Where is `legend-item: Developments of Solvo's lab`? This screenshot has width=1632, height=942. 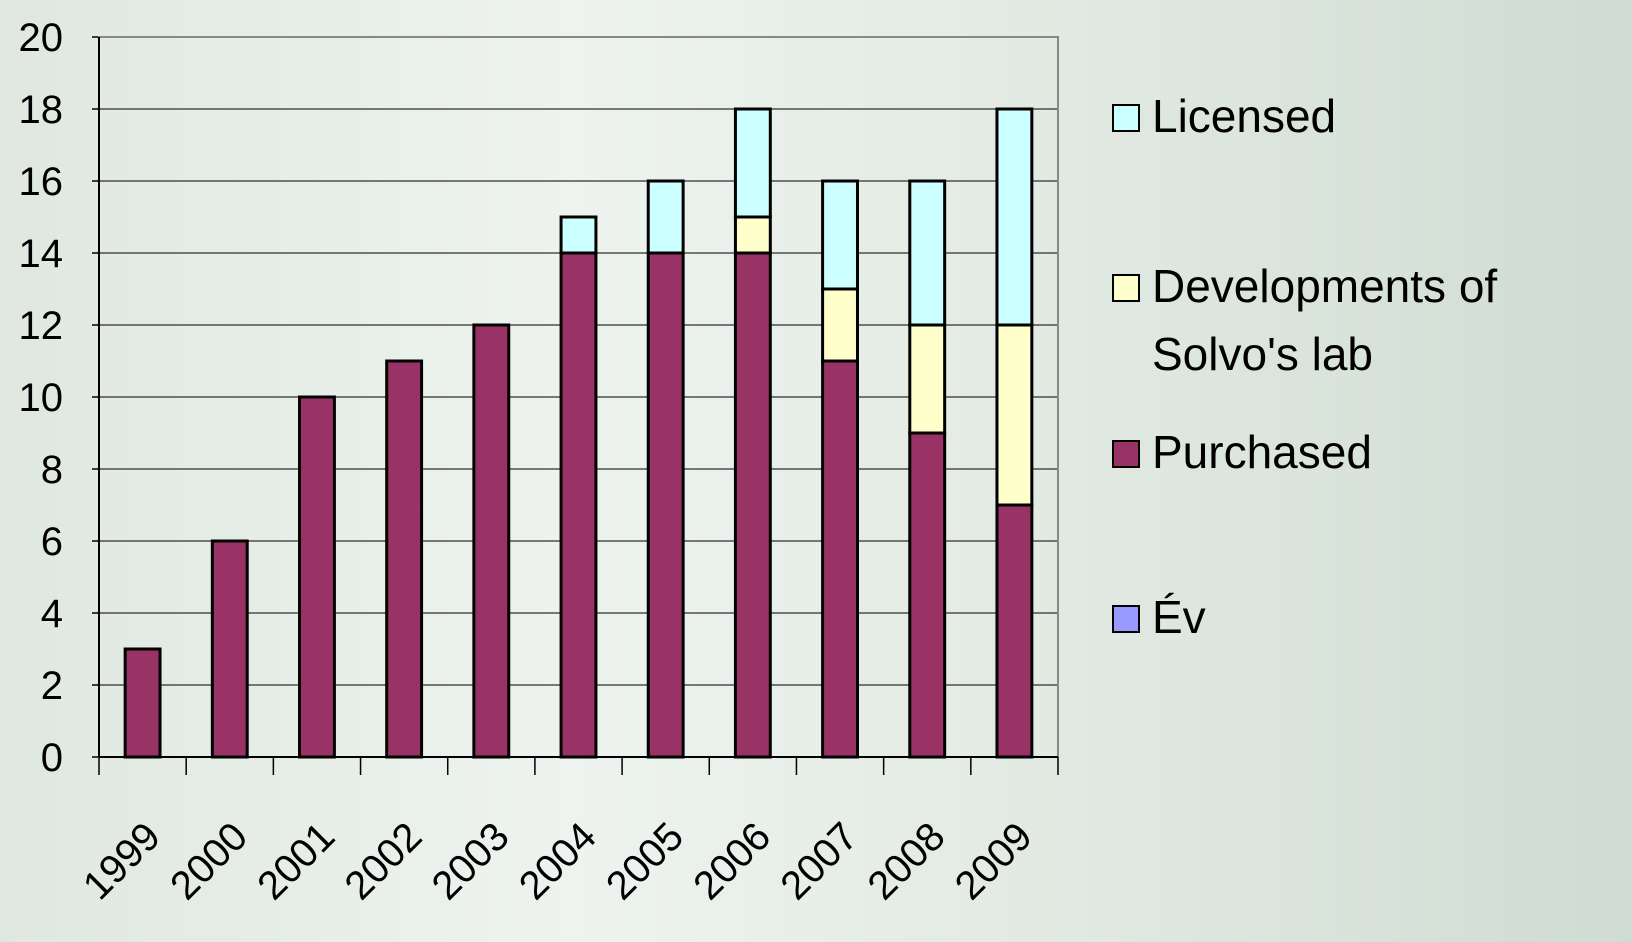
legend-item: Developments of Solvo's lab is located at coordinates (1372, 320).